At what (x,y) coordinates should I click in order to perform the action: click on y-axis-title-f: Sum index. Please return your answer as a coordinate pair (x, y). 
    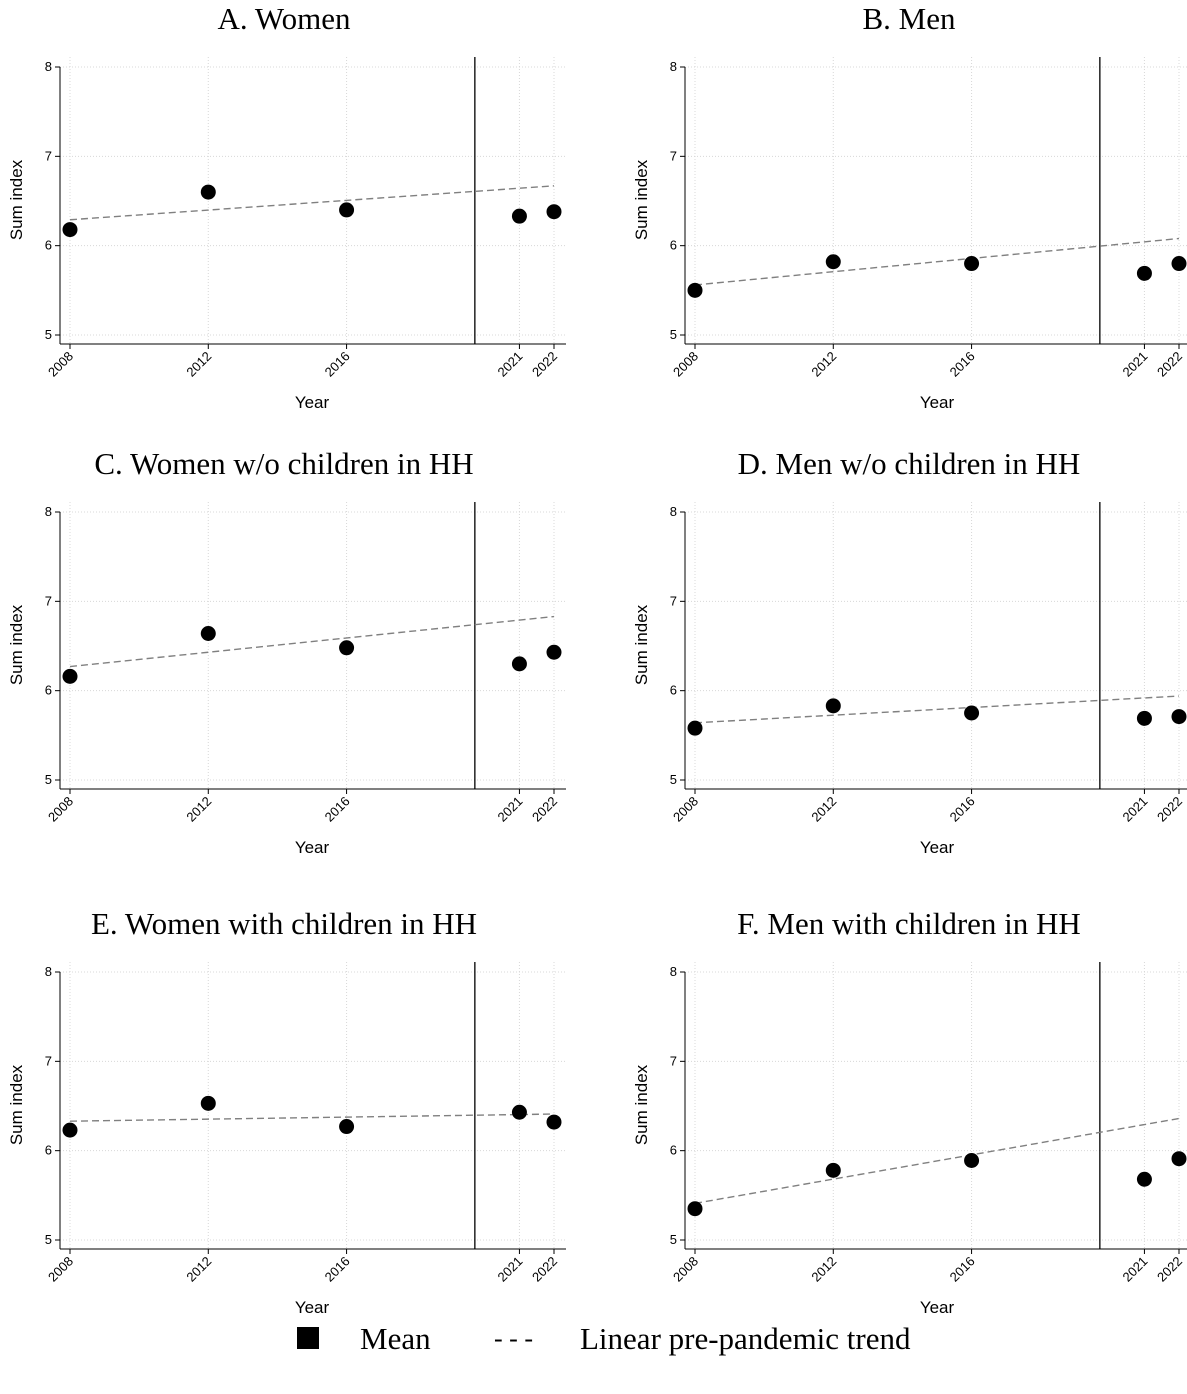
    Looking at the image, I should click on (641, 1104).